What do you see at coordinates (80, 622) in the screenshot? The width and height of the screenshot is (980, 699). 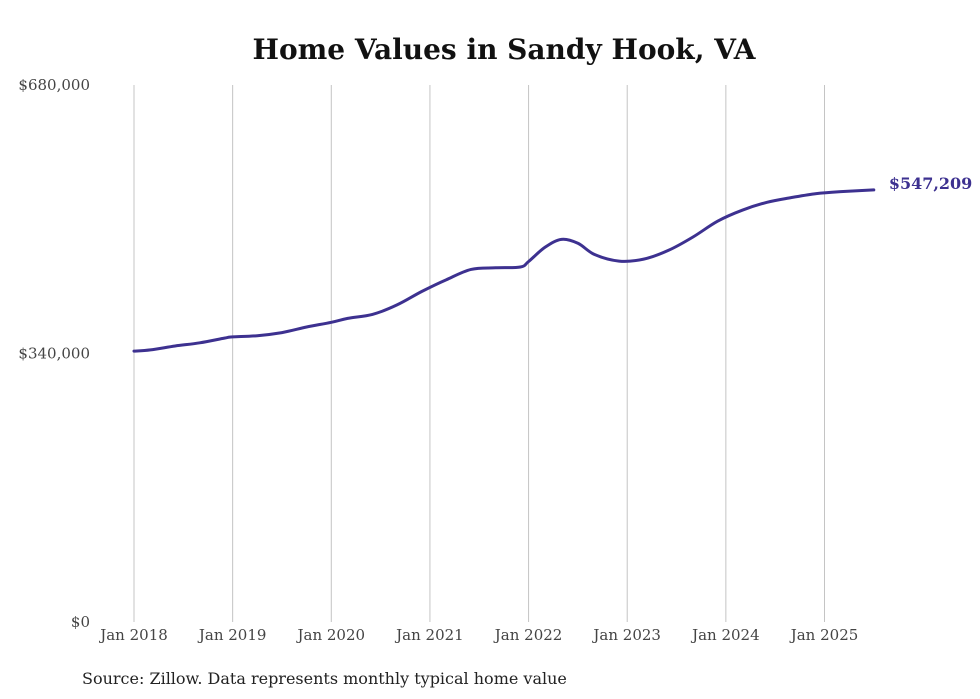 I see `y-tick-label: $0` at bounding box center [80, 622].